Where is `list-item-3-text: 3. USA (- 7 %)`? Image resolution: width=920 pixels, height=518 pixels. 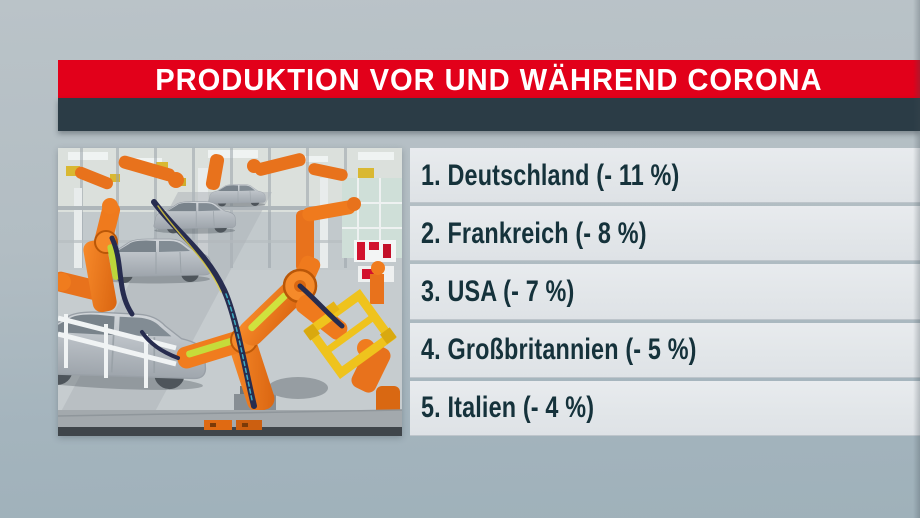
list-item-3-text: 3. USA (- 7 %) is located at coordinates (498, 291).